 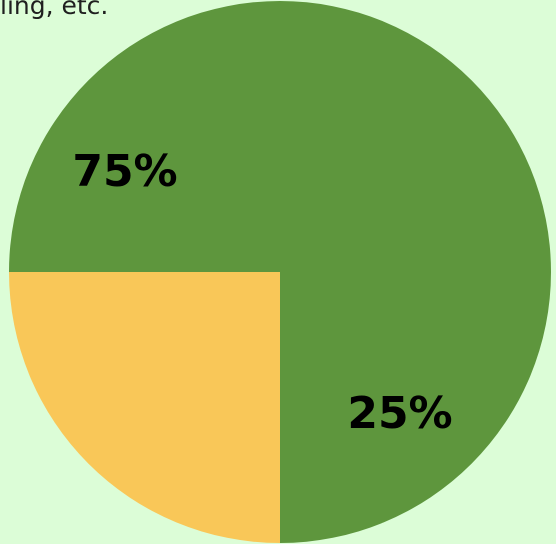 I want to click on caption-text: ling, etc., so click(x=54, y=10).